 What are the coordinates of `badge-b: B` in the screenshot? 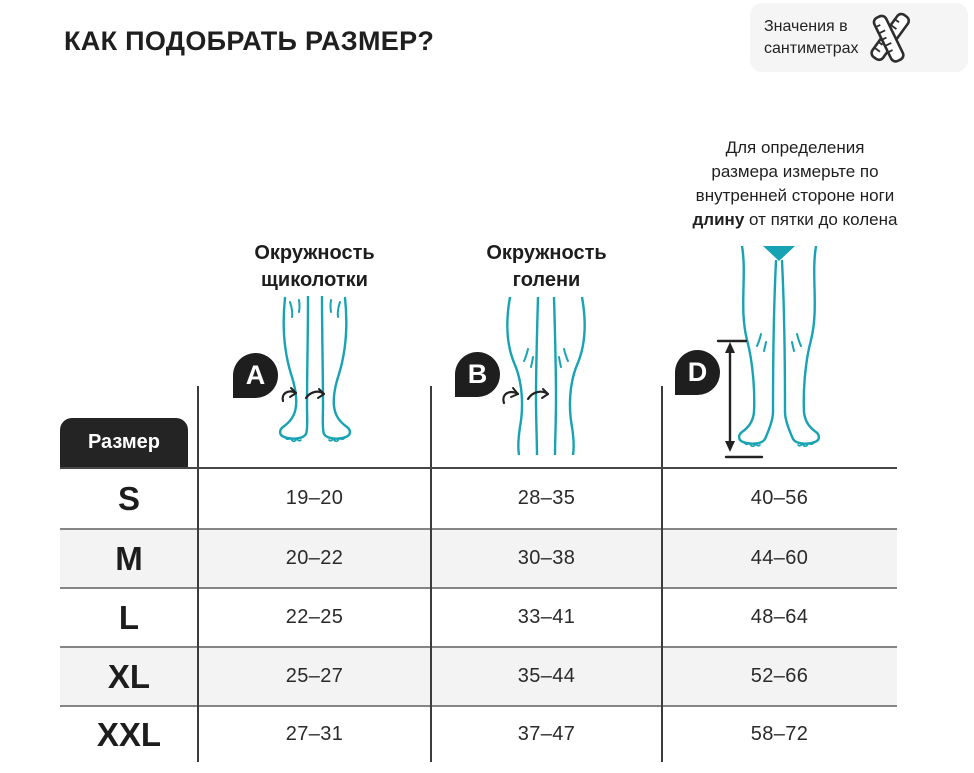 It's located at (477, 374).